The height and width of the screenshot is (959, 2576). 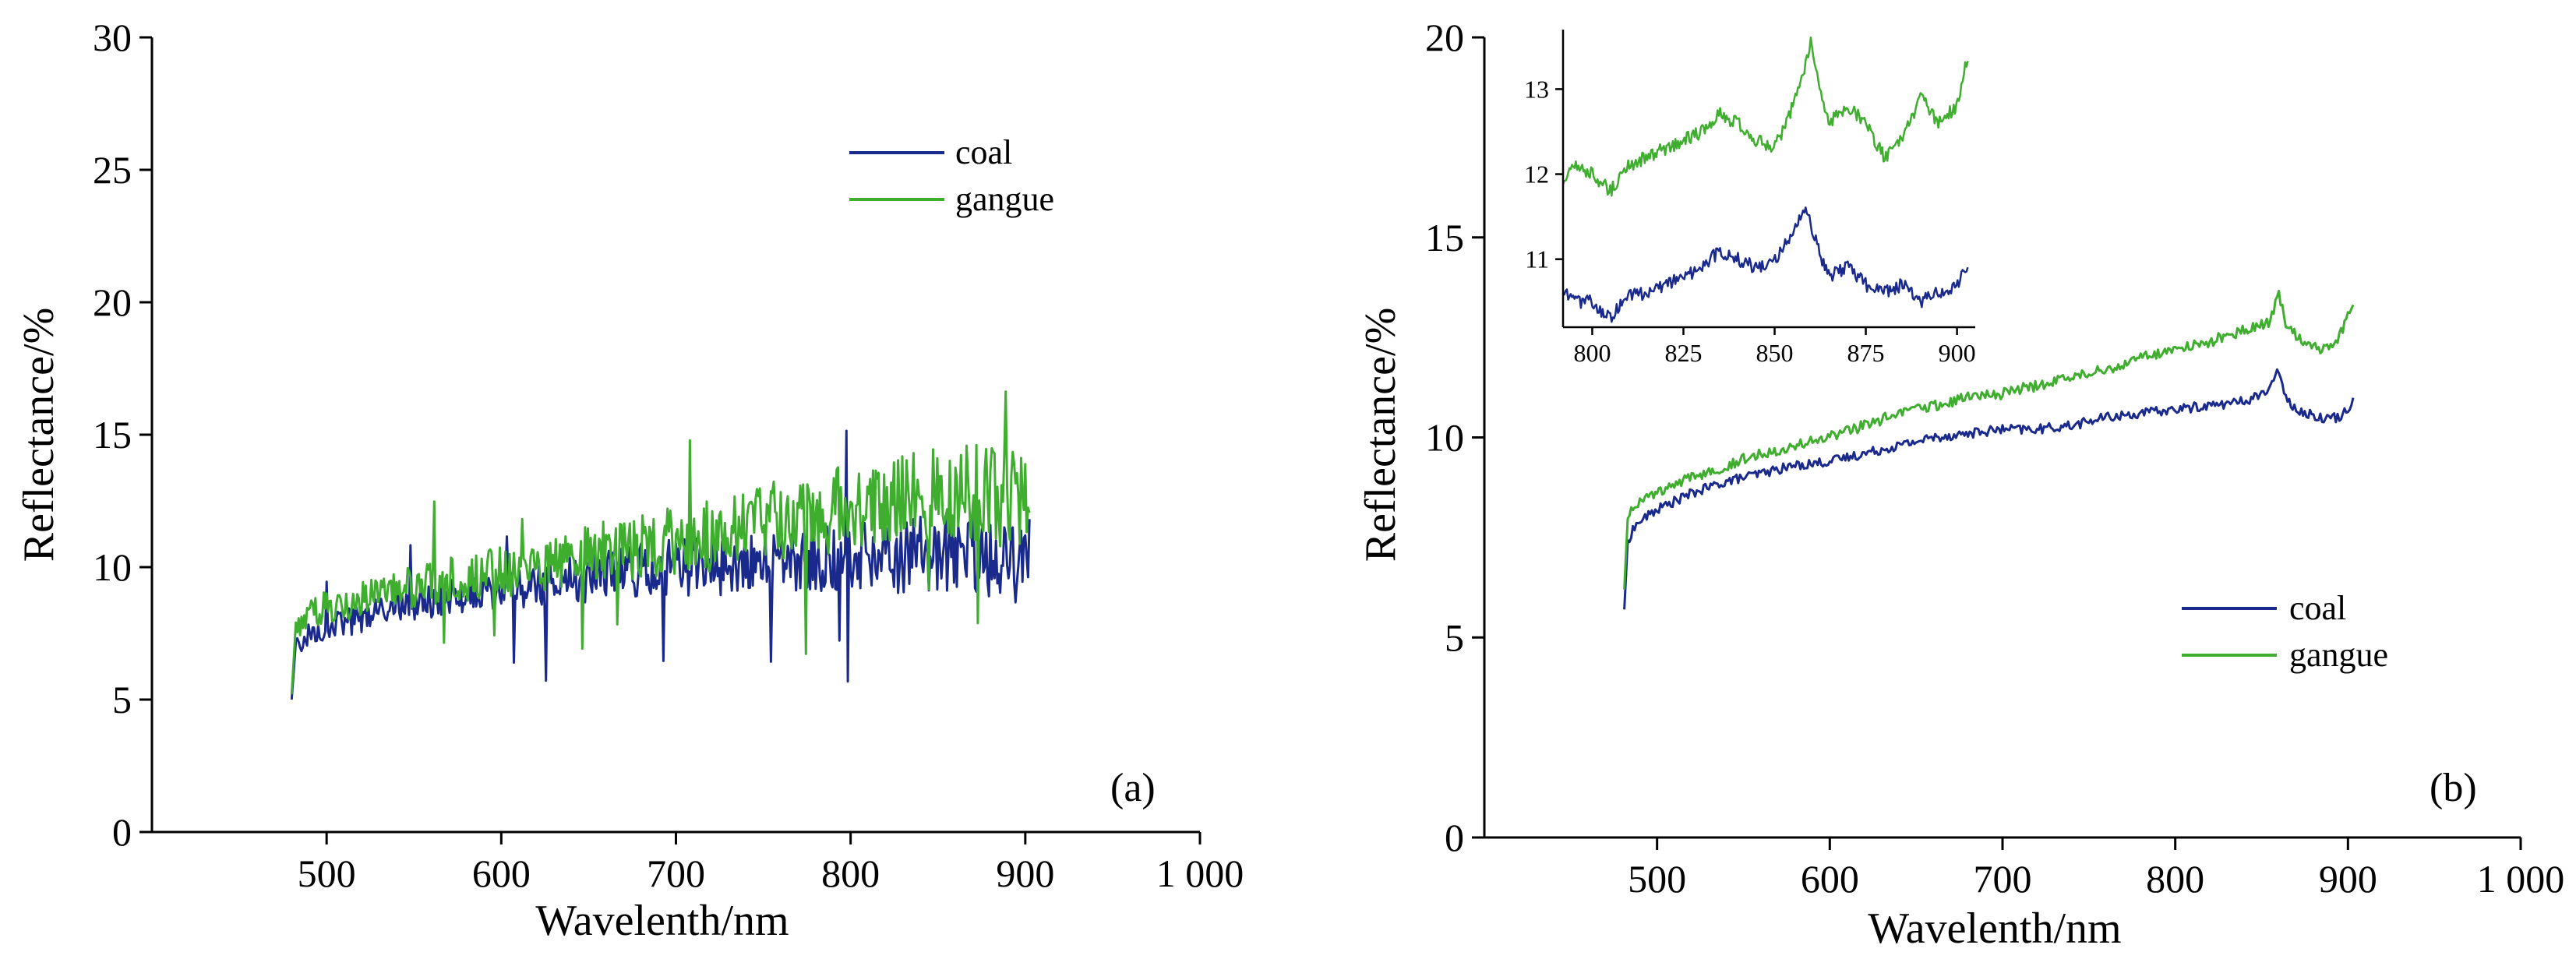 I want to click on chart-b-series-gangue, so click(x=1989, y=439).